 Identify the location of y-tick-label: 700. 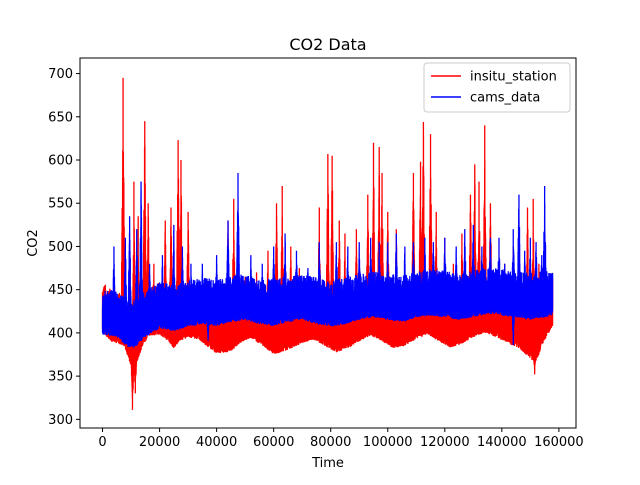
(60, 74).